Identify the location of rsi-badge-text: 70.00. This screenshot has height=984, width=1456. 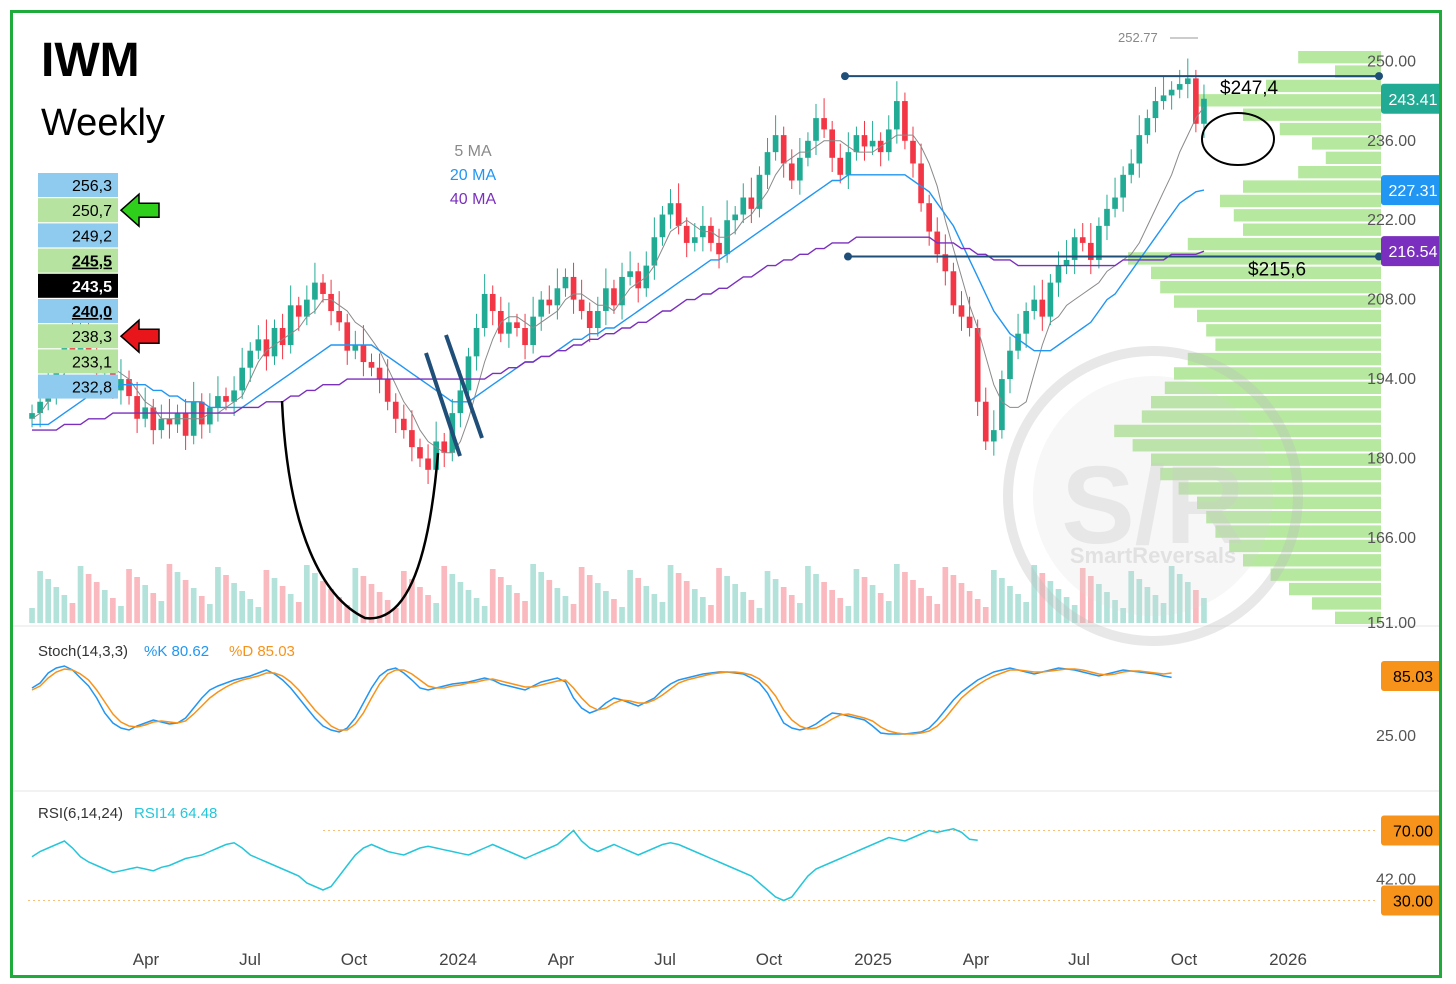
(1413, 832).